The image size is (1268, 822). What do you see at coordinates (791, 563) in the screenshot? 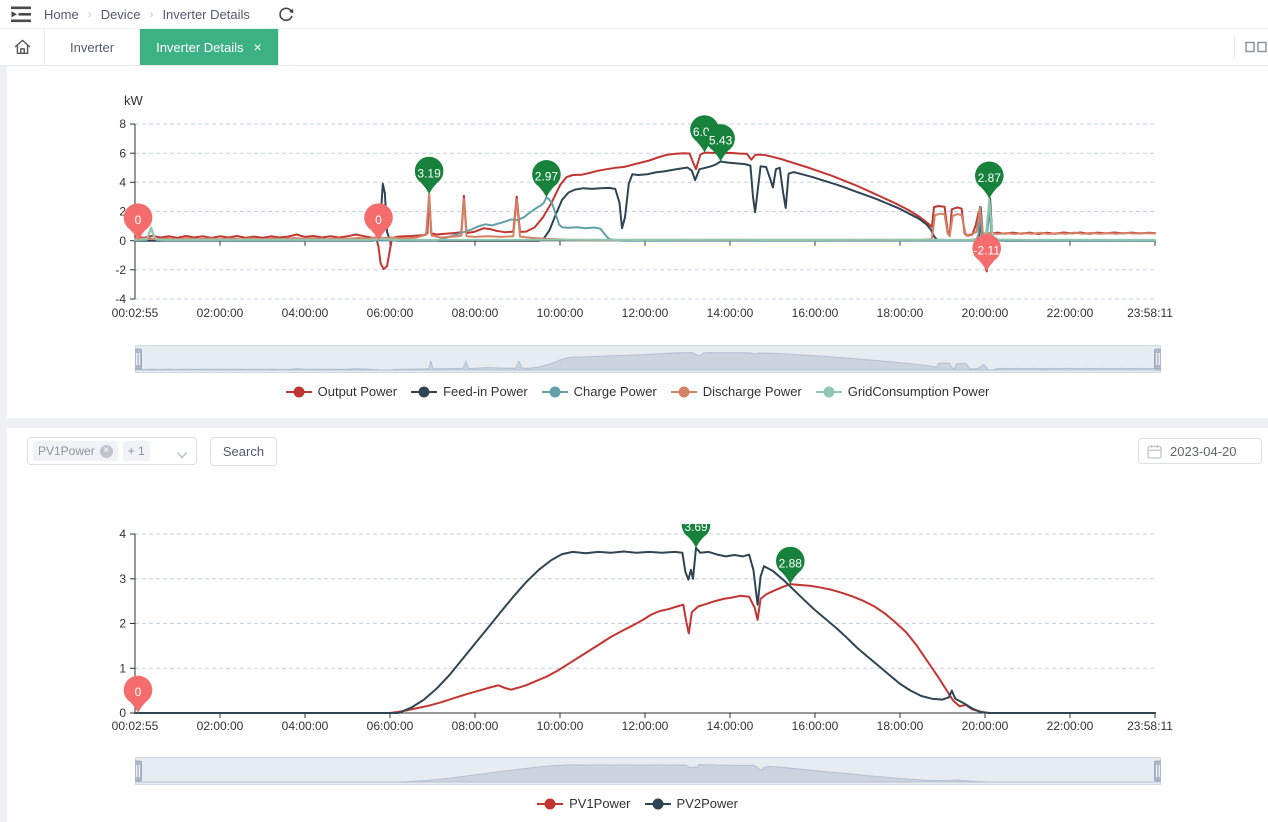
I see `svg-text: 2.88` at bounding box center [791, 563].